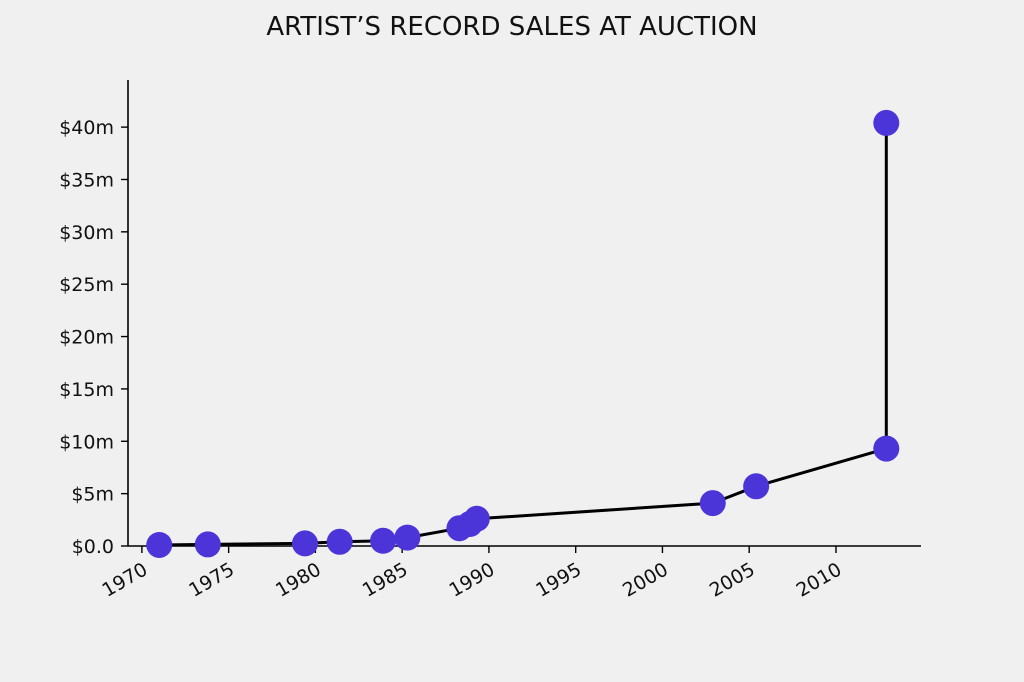 This screenshot has width=1024, height=682. What do you see at coordinates (86, 233) in the screenshot?
I see `y-tick-label: $30m` at bounding box center [86, 233].